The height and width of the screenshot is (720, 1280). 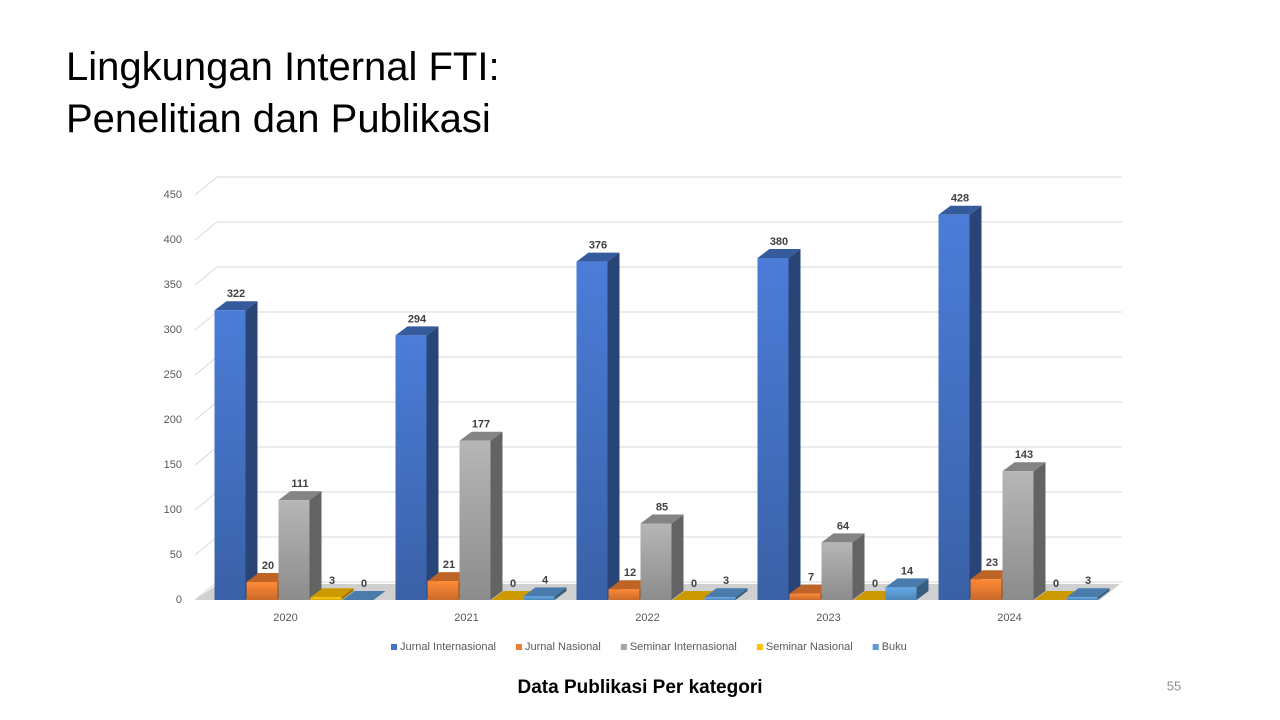 I want to click on value-label: 12, so click(x=630, y=573).